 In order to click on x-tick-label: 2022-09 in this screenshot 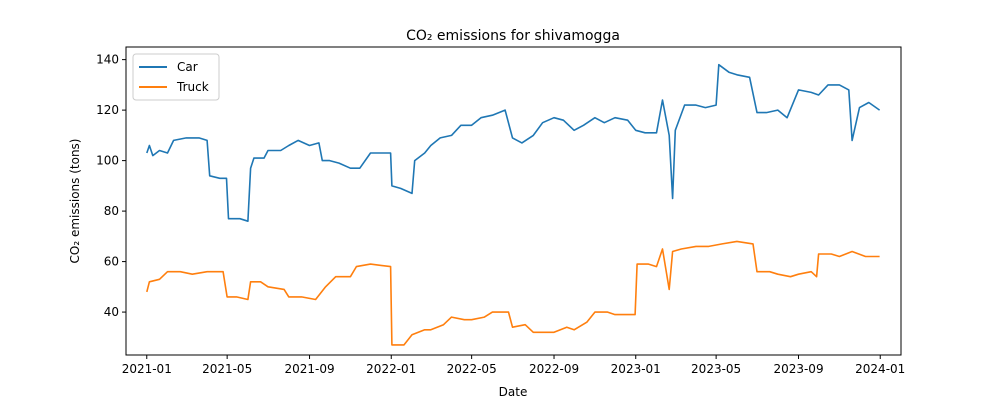, I will do `click(554, 369)`.